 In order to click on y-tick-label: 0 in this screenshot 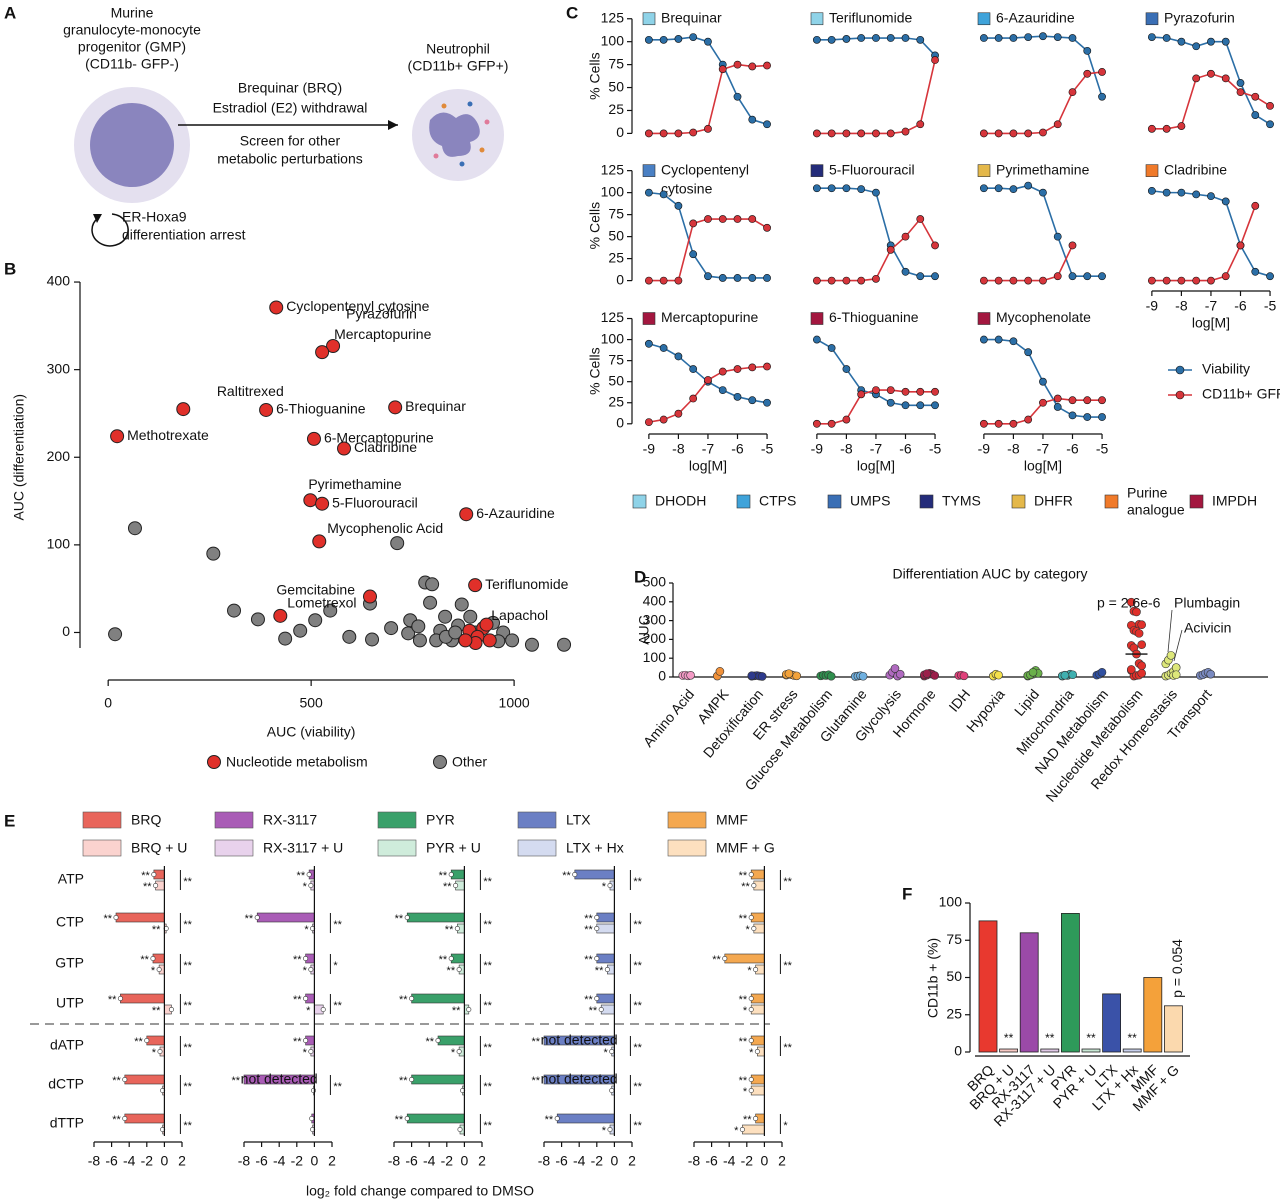, I will do `click(958, 1051)`.